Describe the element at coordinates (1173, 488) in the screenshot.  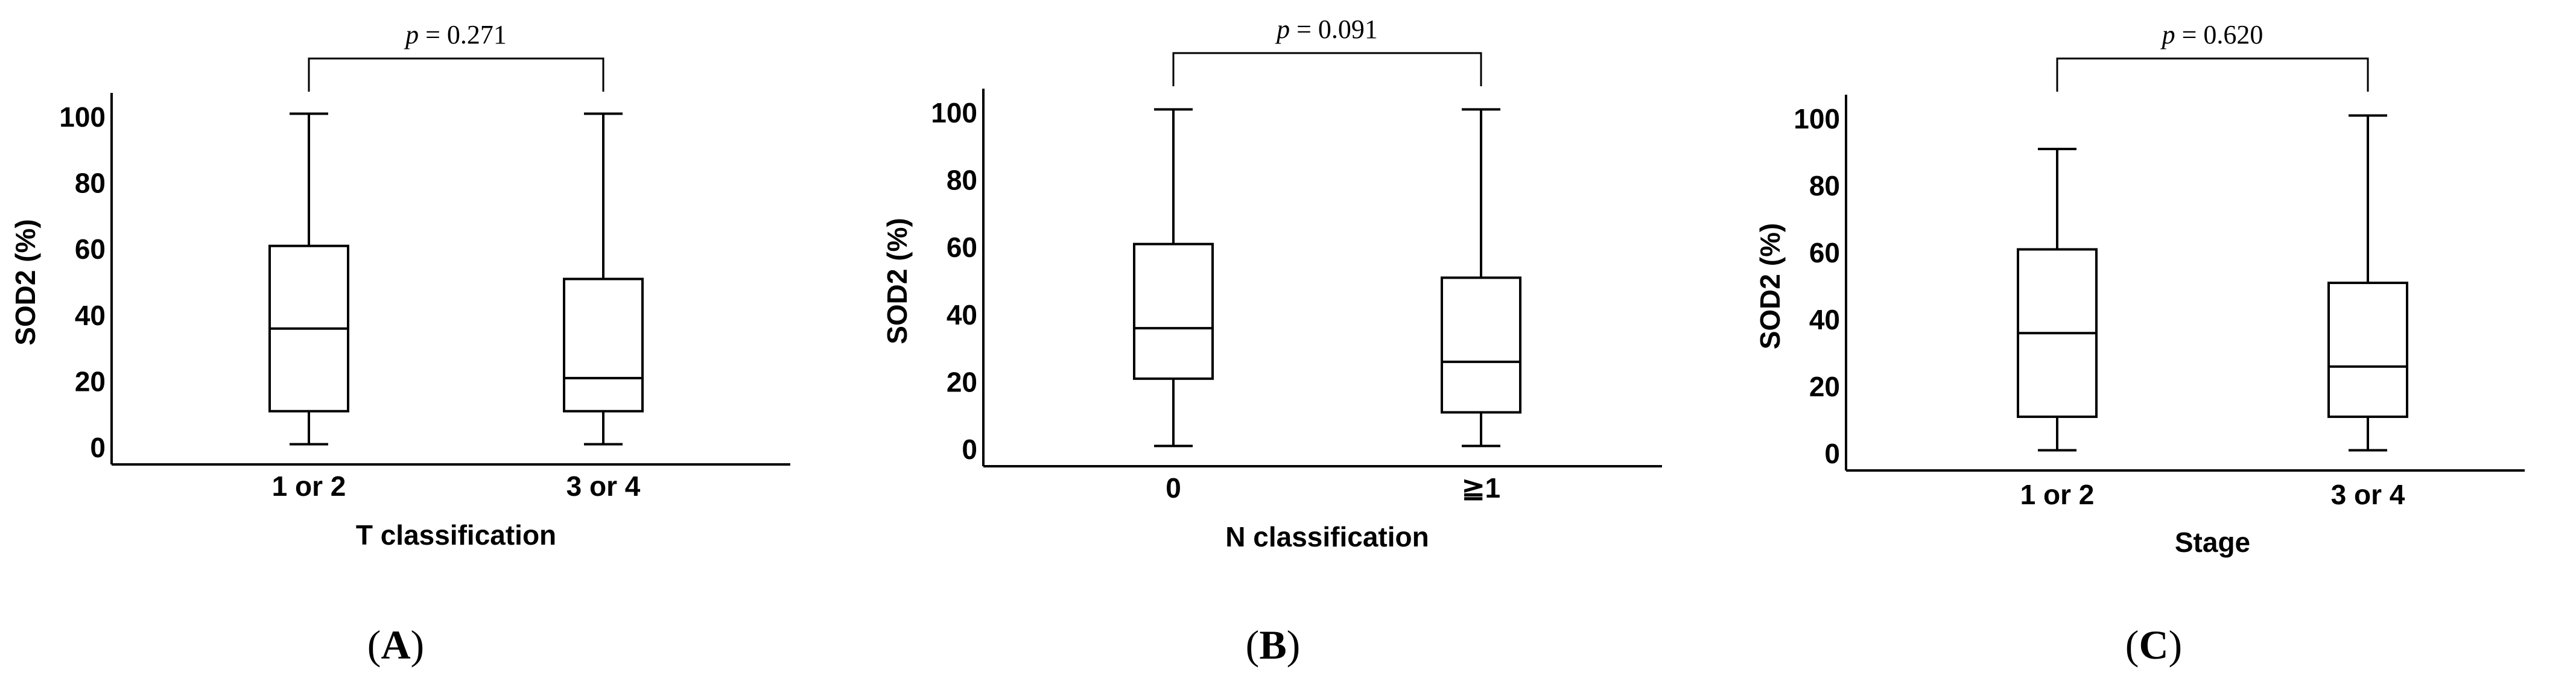
I see `x-category-label: 0` at that location.